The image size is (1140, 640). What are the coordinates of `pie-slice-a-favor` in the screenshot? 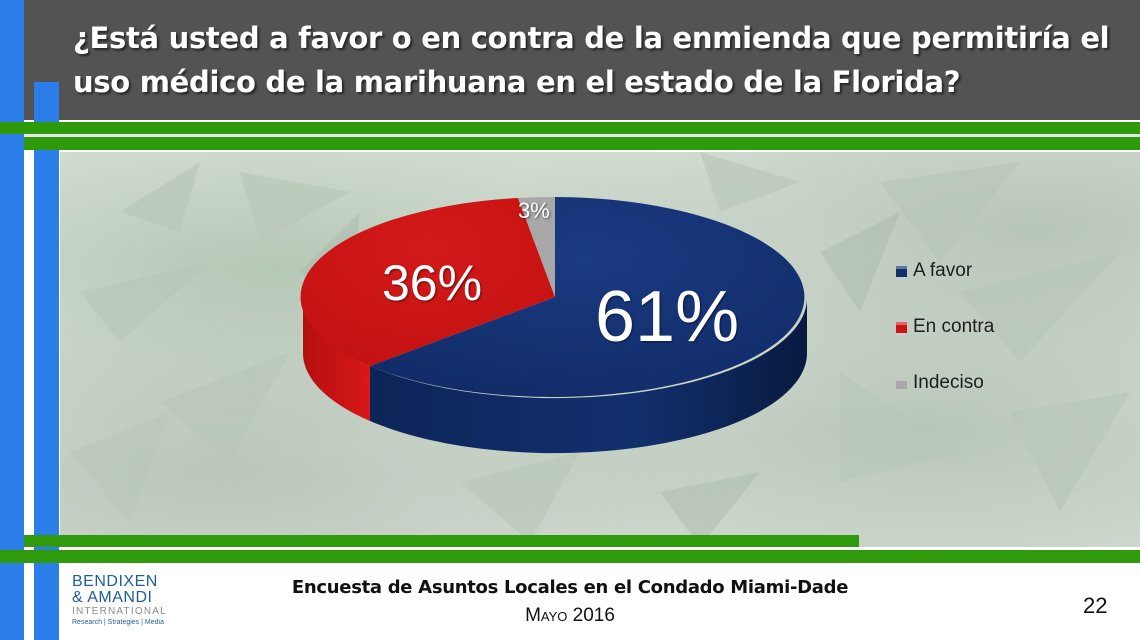 It's located at (587, 297).